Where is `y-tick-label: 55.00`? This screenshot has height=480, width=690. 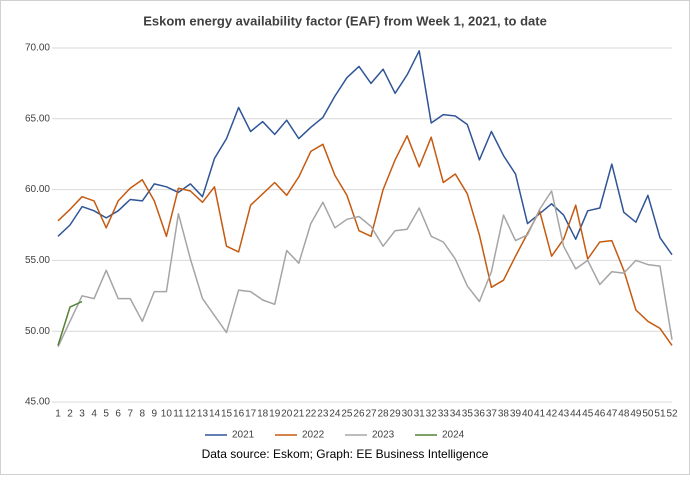
y-tick-label: 55.00 is located at coordinates (37, 260).